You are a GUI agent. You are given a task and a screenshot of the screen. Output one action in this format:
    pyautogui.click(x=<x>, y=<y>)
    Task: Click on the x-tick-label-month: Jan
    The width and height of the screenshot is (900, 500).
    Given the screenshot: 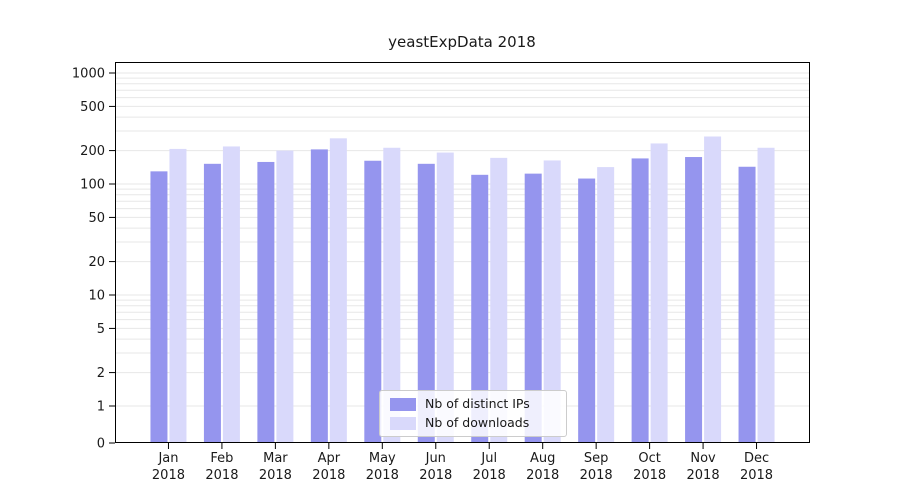 What is the action you would take?
    pyautogui.click(x=167, y=458)
    